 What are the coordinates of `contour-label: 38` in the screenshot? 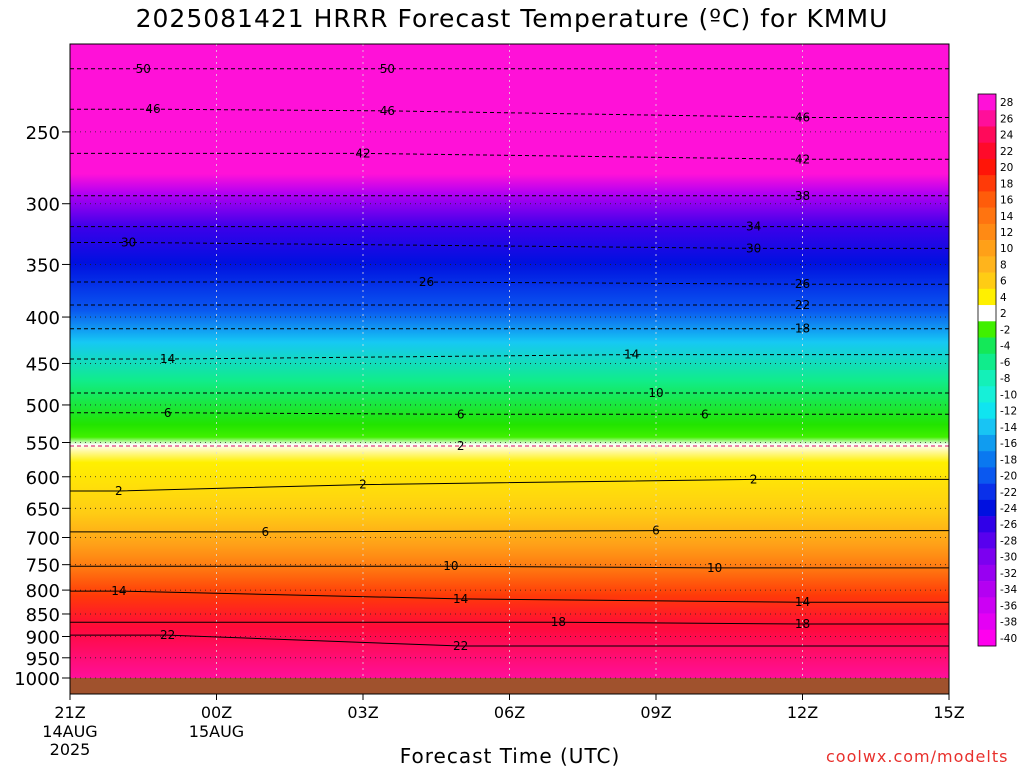 It's located at (802, 196).